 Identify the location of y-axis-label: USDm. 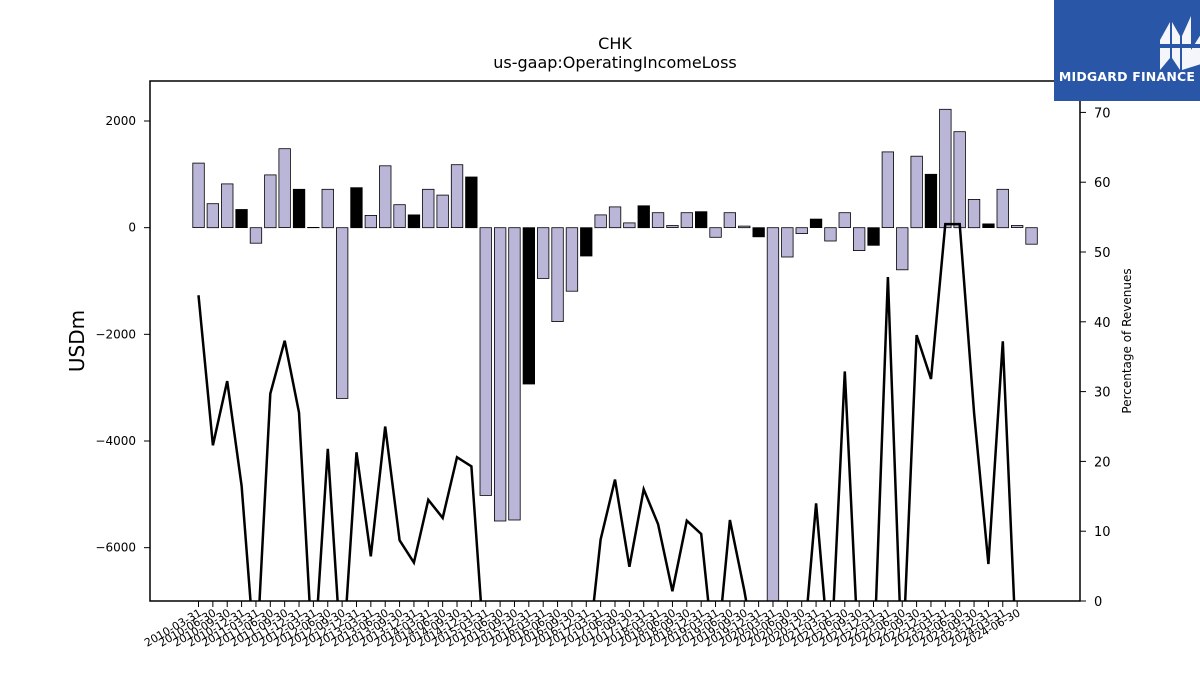
(77, 341).